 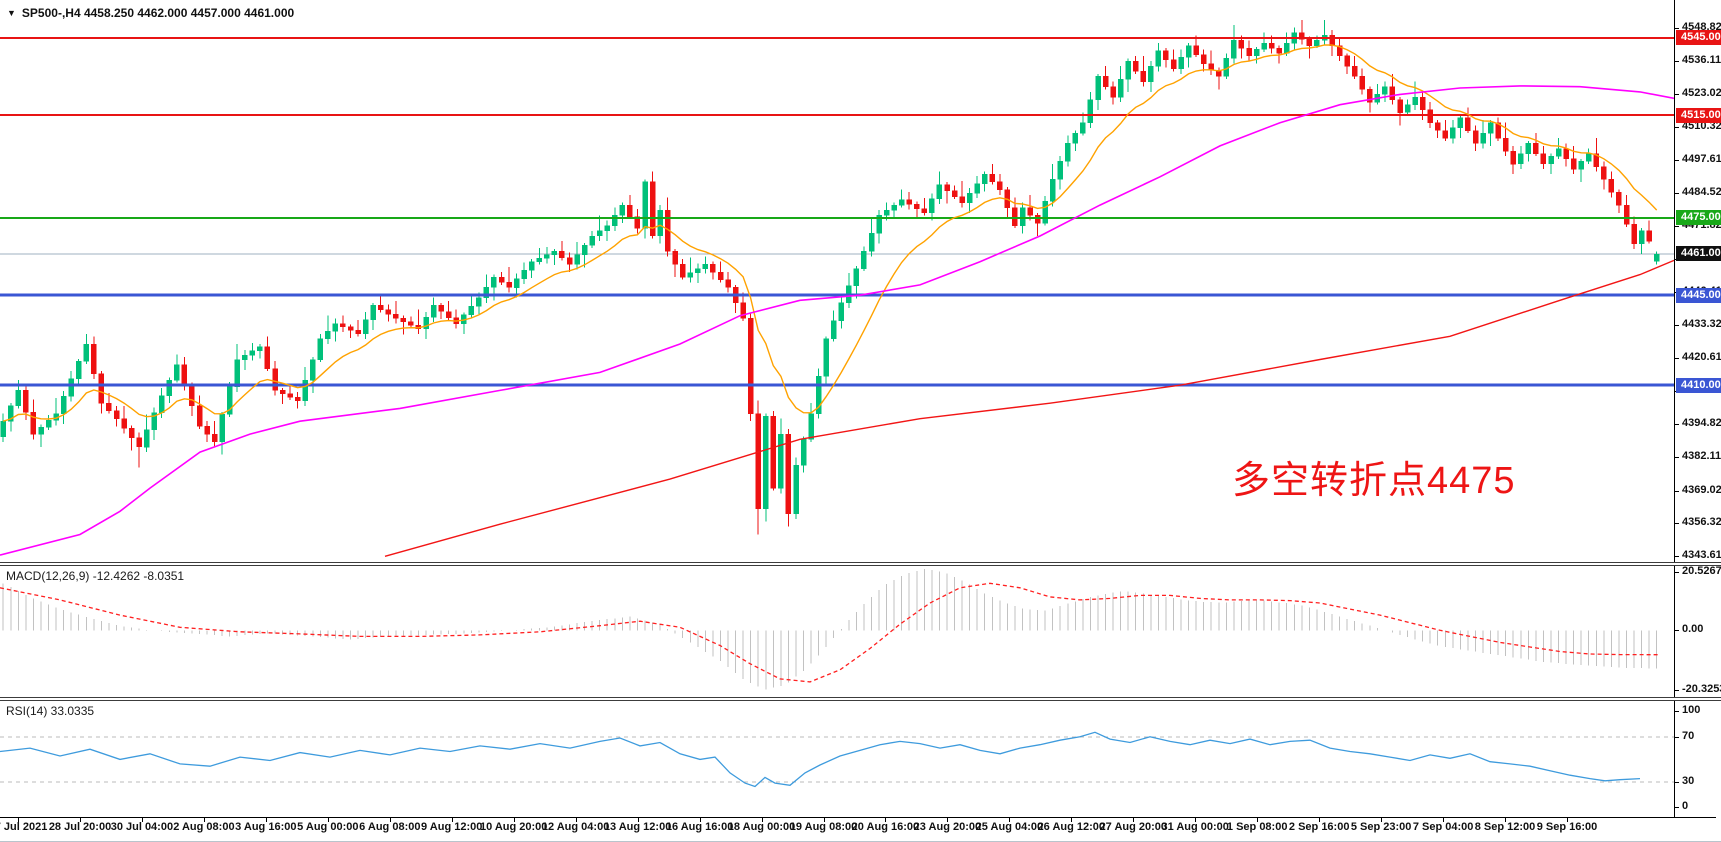 What do you see at coordinates (1698, 254) in the screenshot?
I see `current-price-badge: 4461.000` at bounding box center [1698, 254].